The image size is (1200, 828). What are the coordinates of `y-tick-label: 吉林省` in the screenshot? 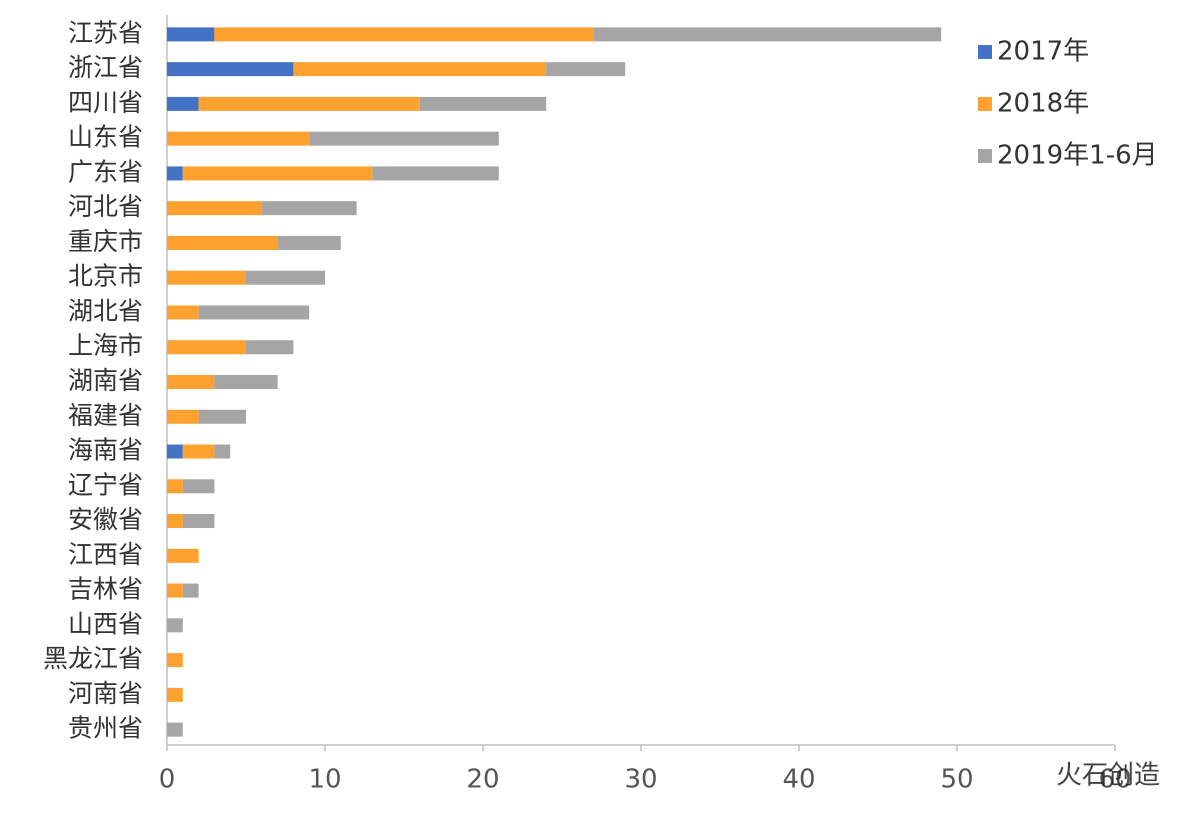 It's located at (105, 589).